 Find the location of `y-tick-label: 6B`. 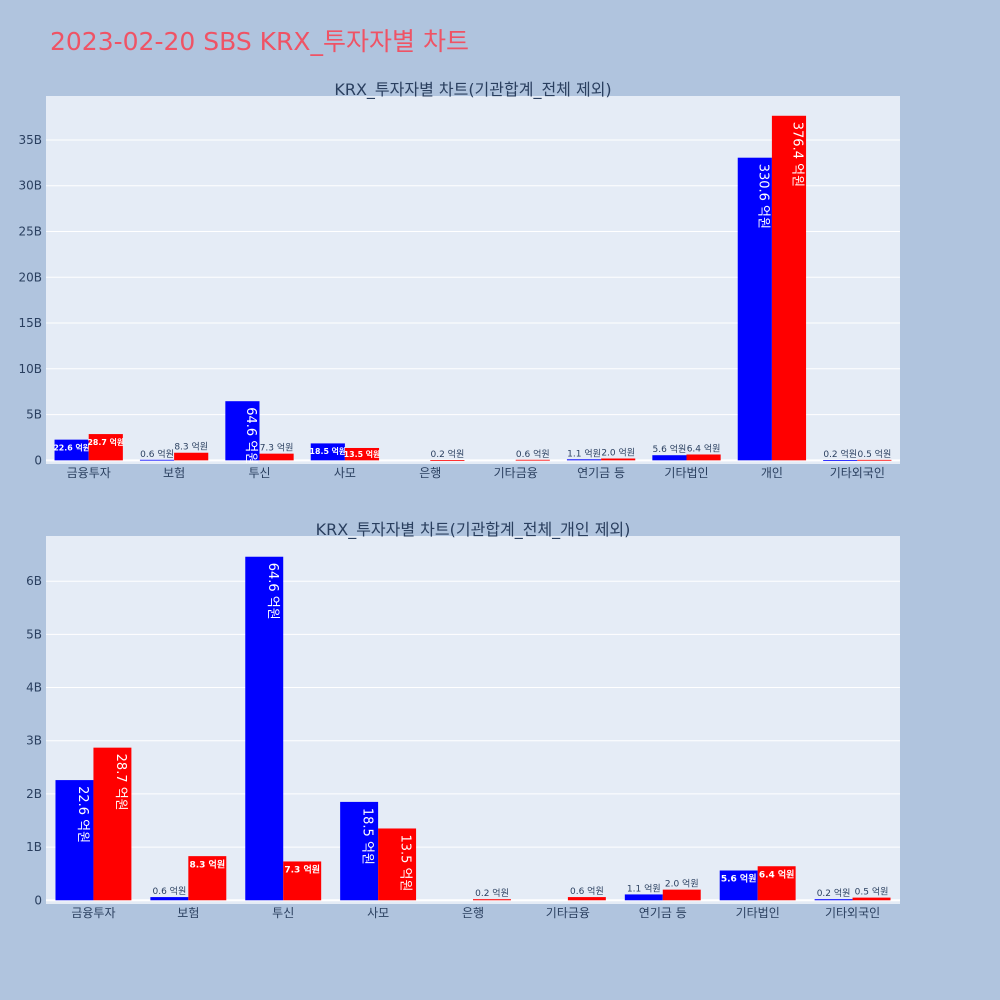

y-tick-label: 6B is located at coordinates (34, 581).